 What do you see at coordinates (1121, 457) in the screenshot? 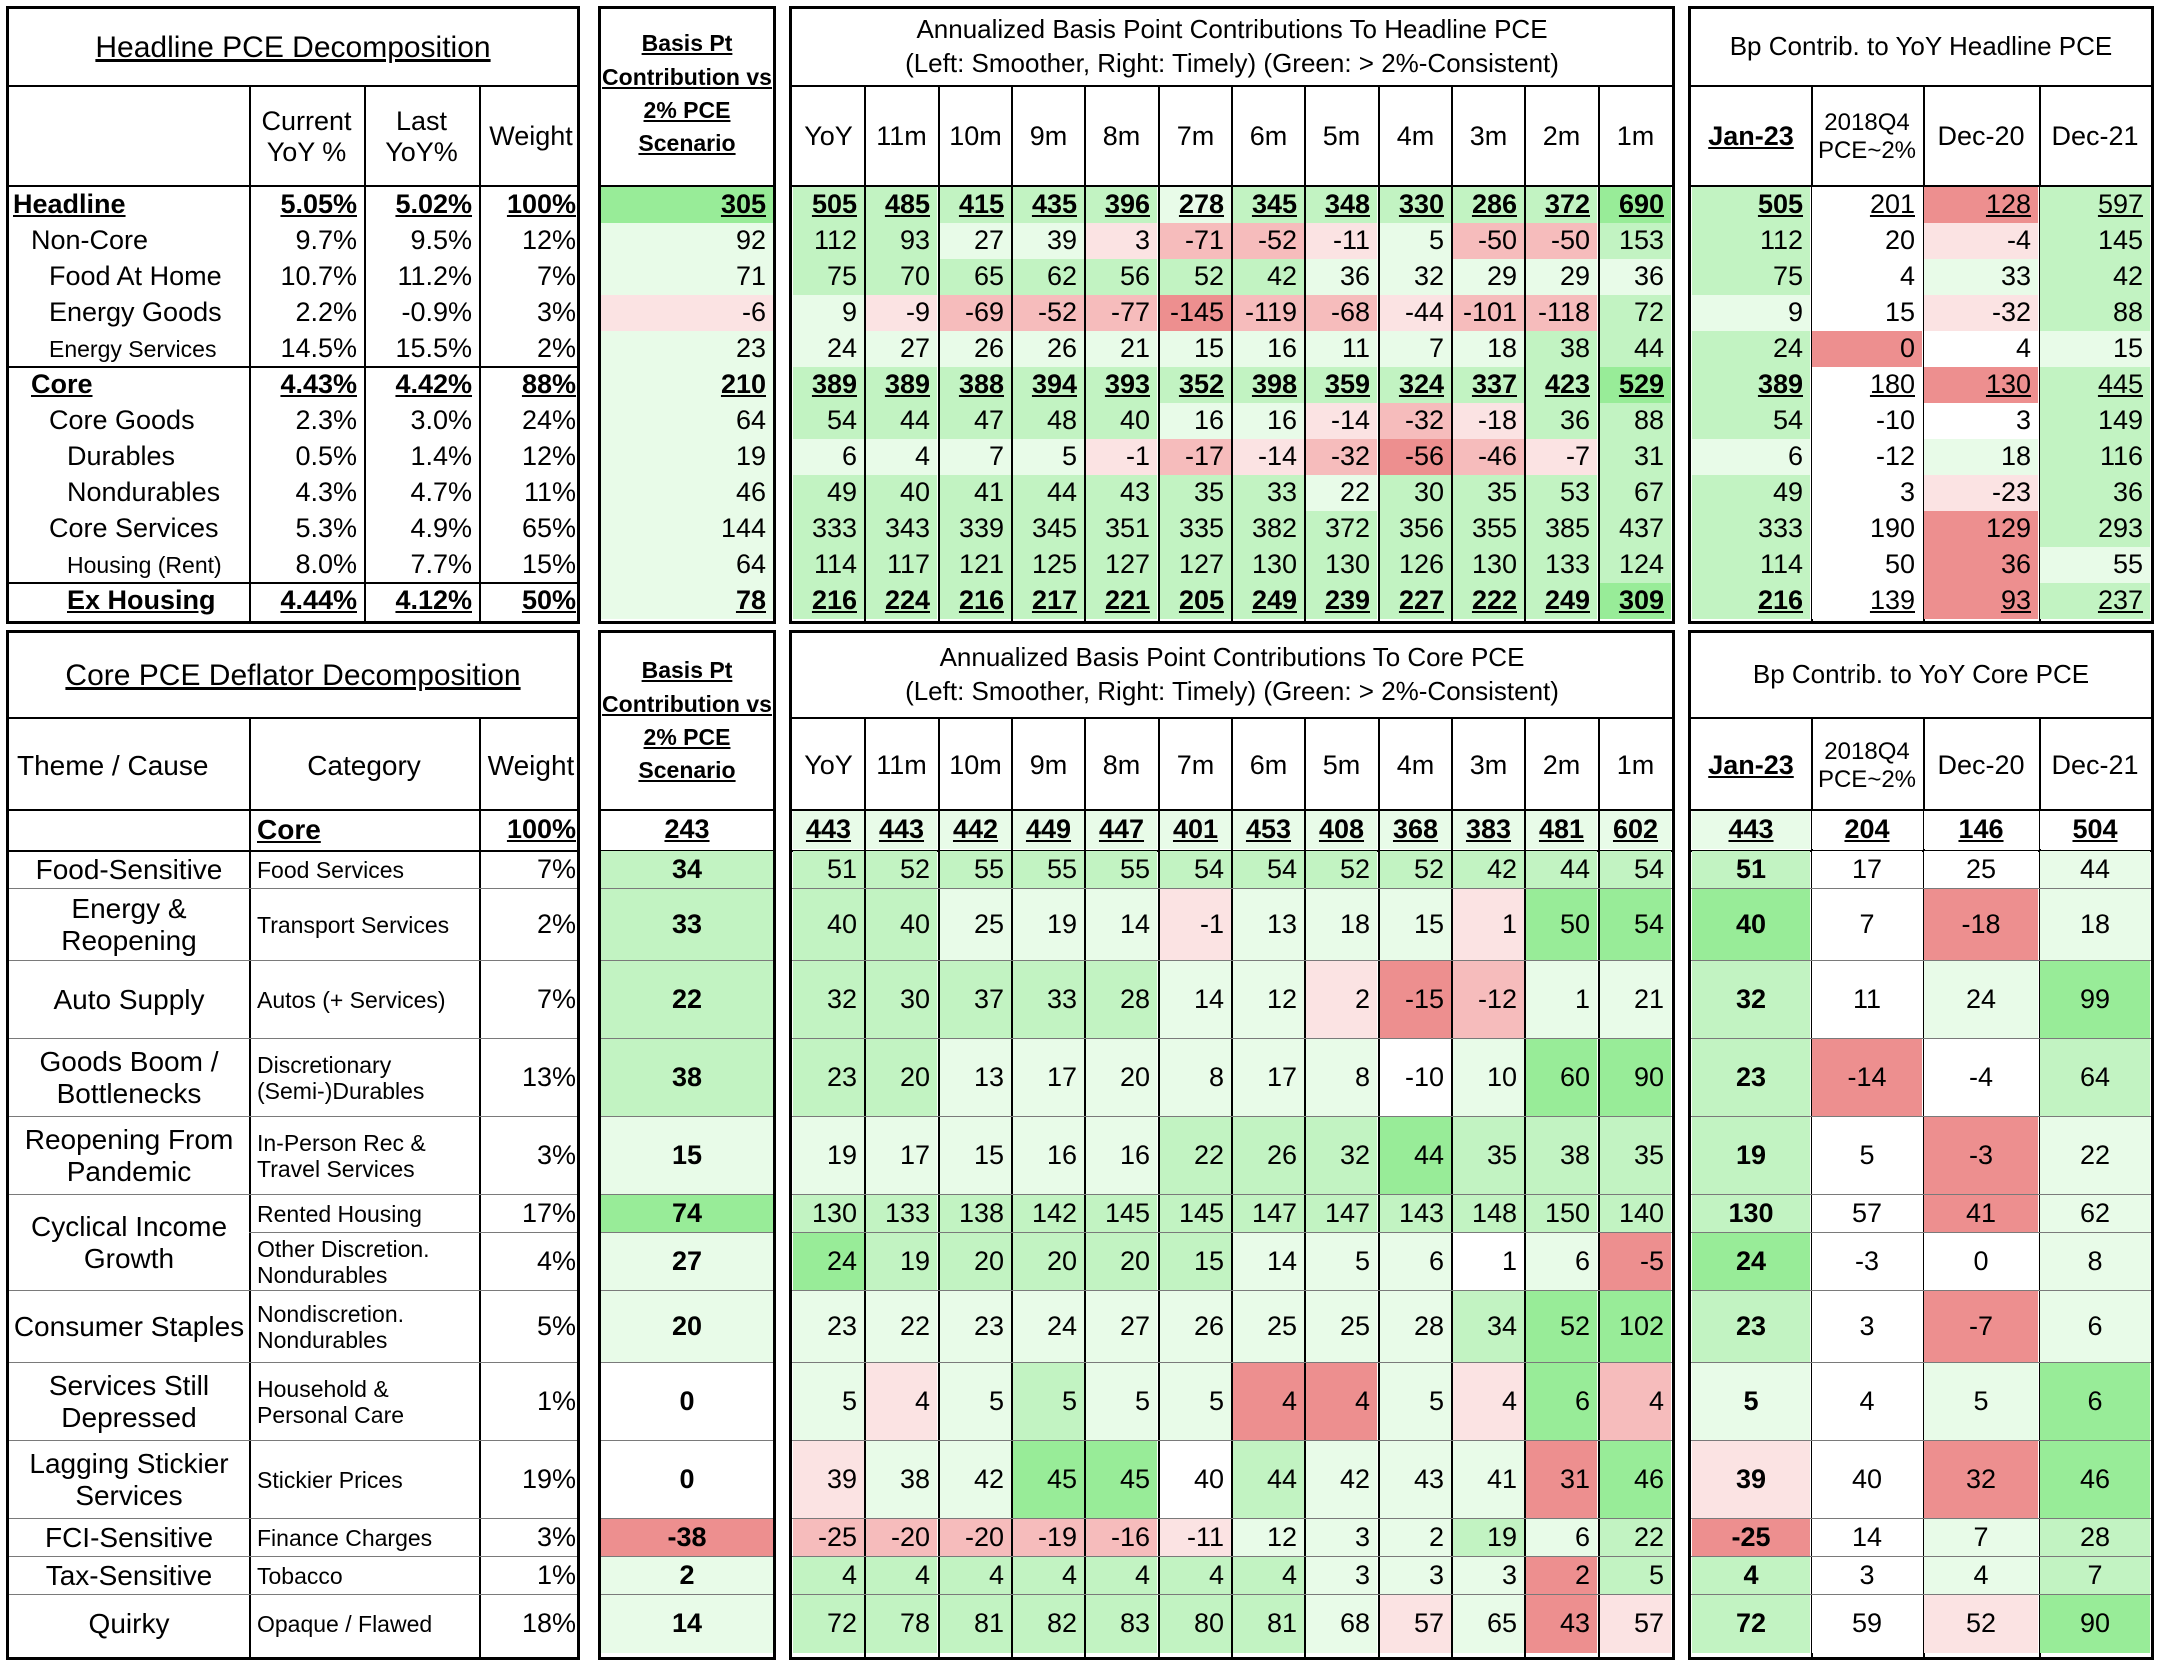
I see `contribution-cell: -1` at bounding box center [1121, 457].